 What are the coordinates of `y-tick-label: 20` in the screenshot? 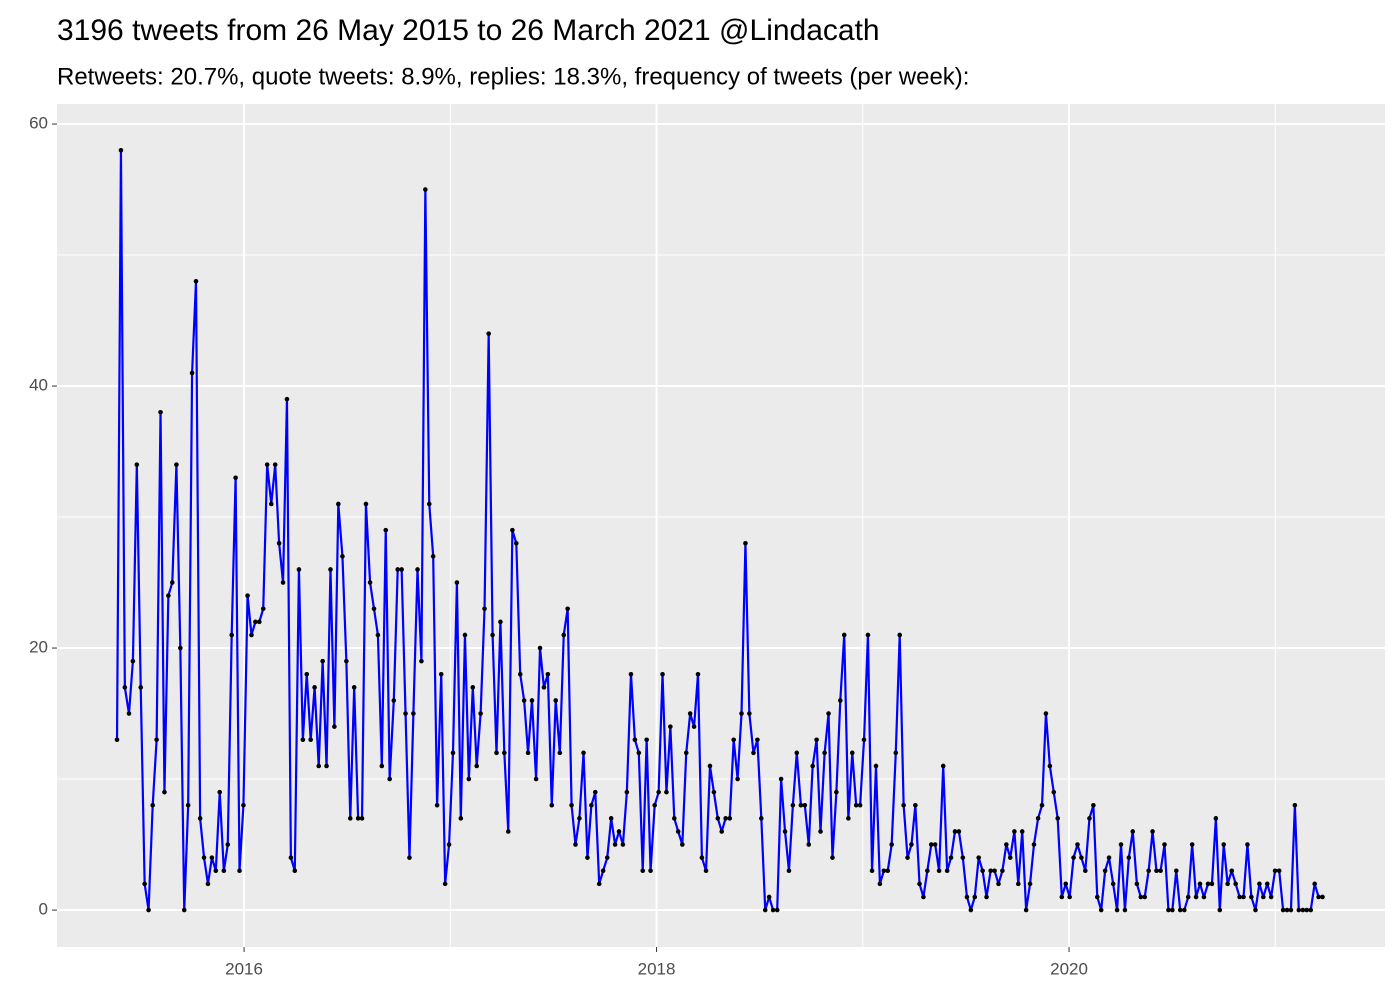 It's located at (38, 647).